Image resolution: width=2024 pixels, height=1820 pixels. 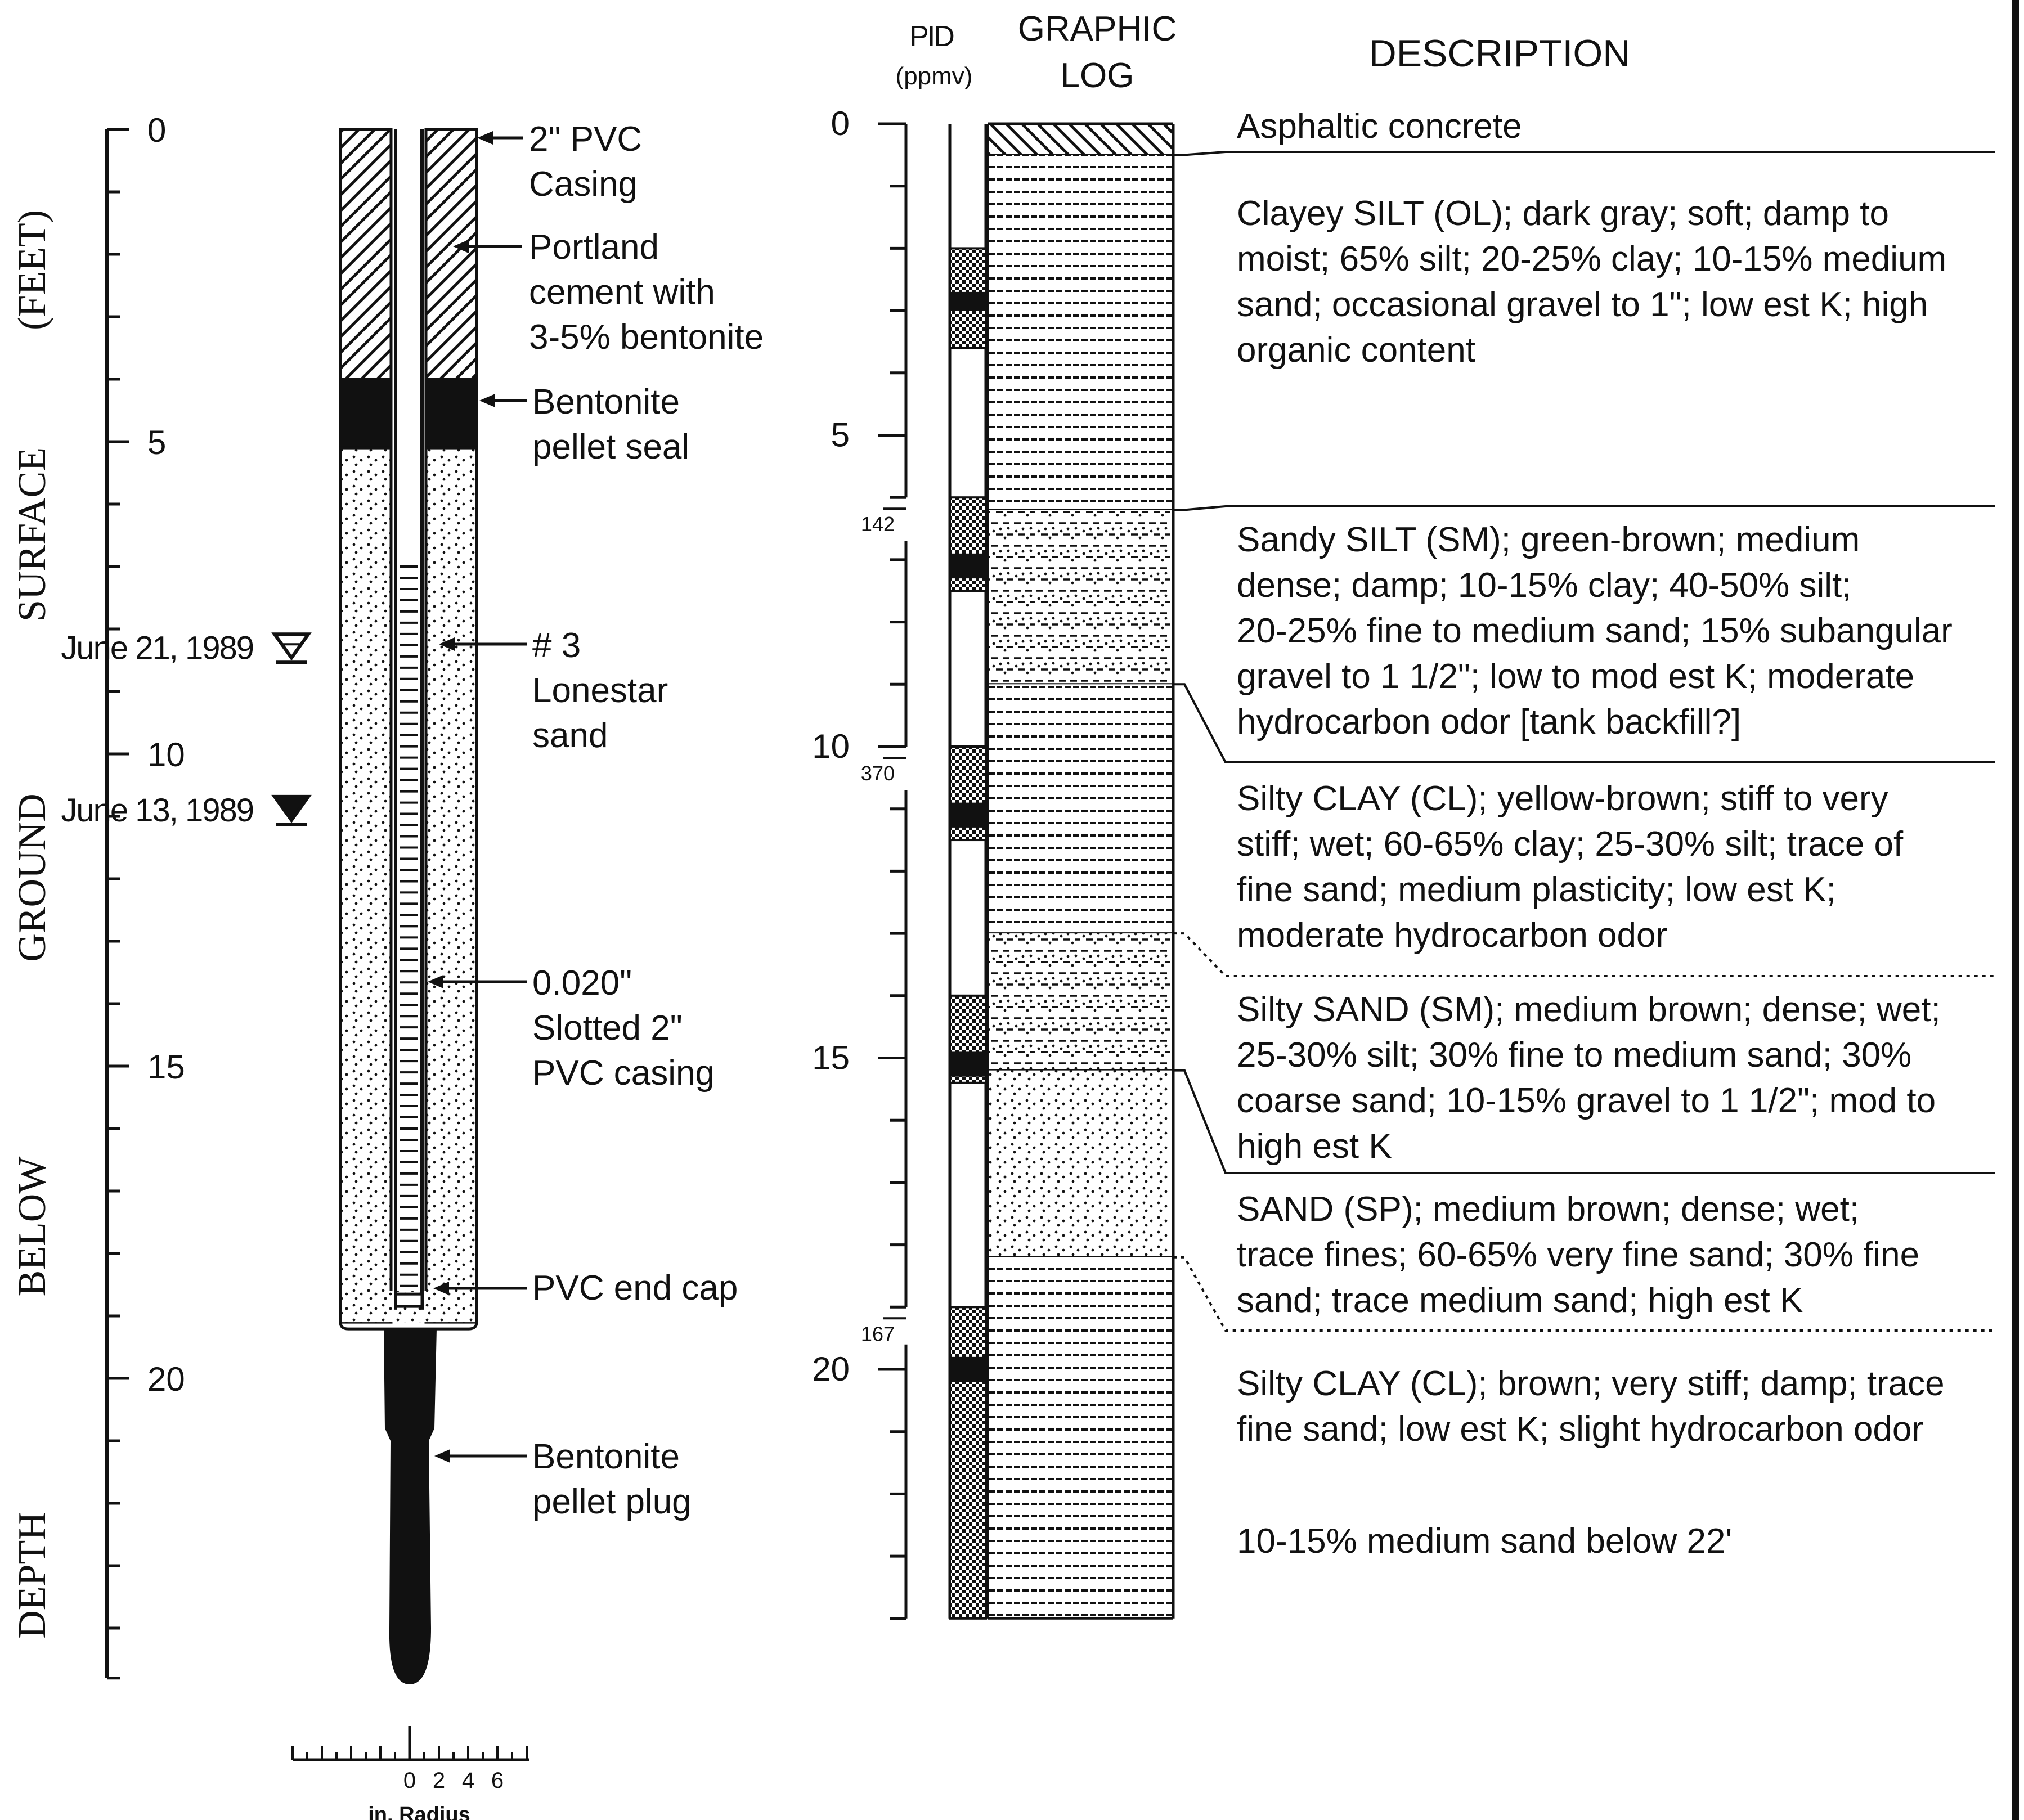 What do you see at coordinates (600, 690) in the screenshot?
I see `well-label-line: Lonestar` at bounding box center [600, 690].